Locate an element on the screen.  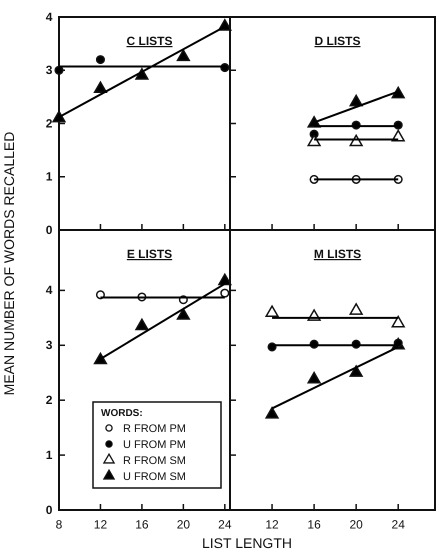
text: M LISTS is located at coordinates (338, 254).